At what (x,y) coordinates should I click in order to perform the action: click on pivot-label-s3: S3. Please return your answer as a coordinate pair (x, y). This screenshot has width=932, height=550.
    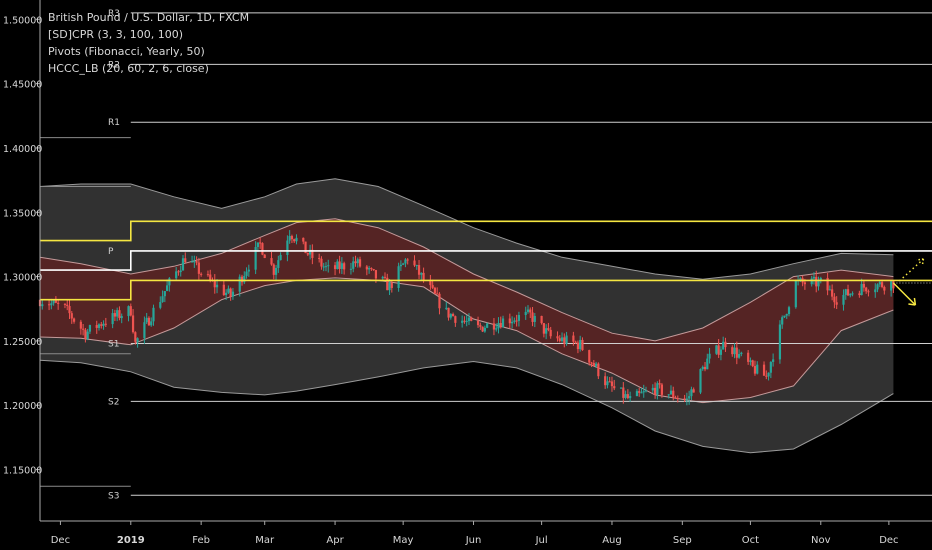
    Looking at the image, I should click on (113, 496).